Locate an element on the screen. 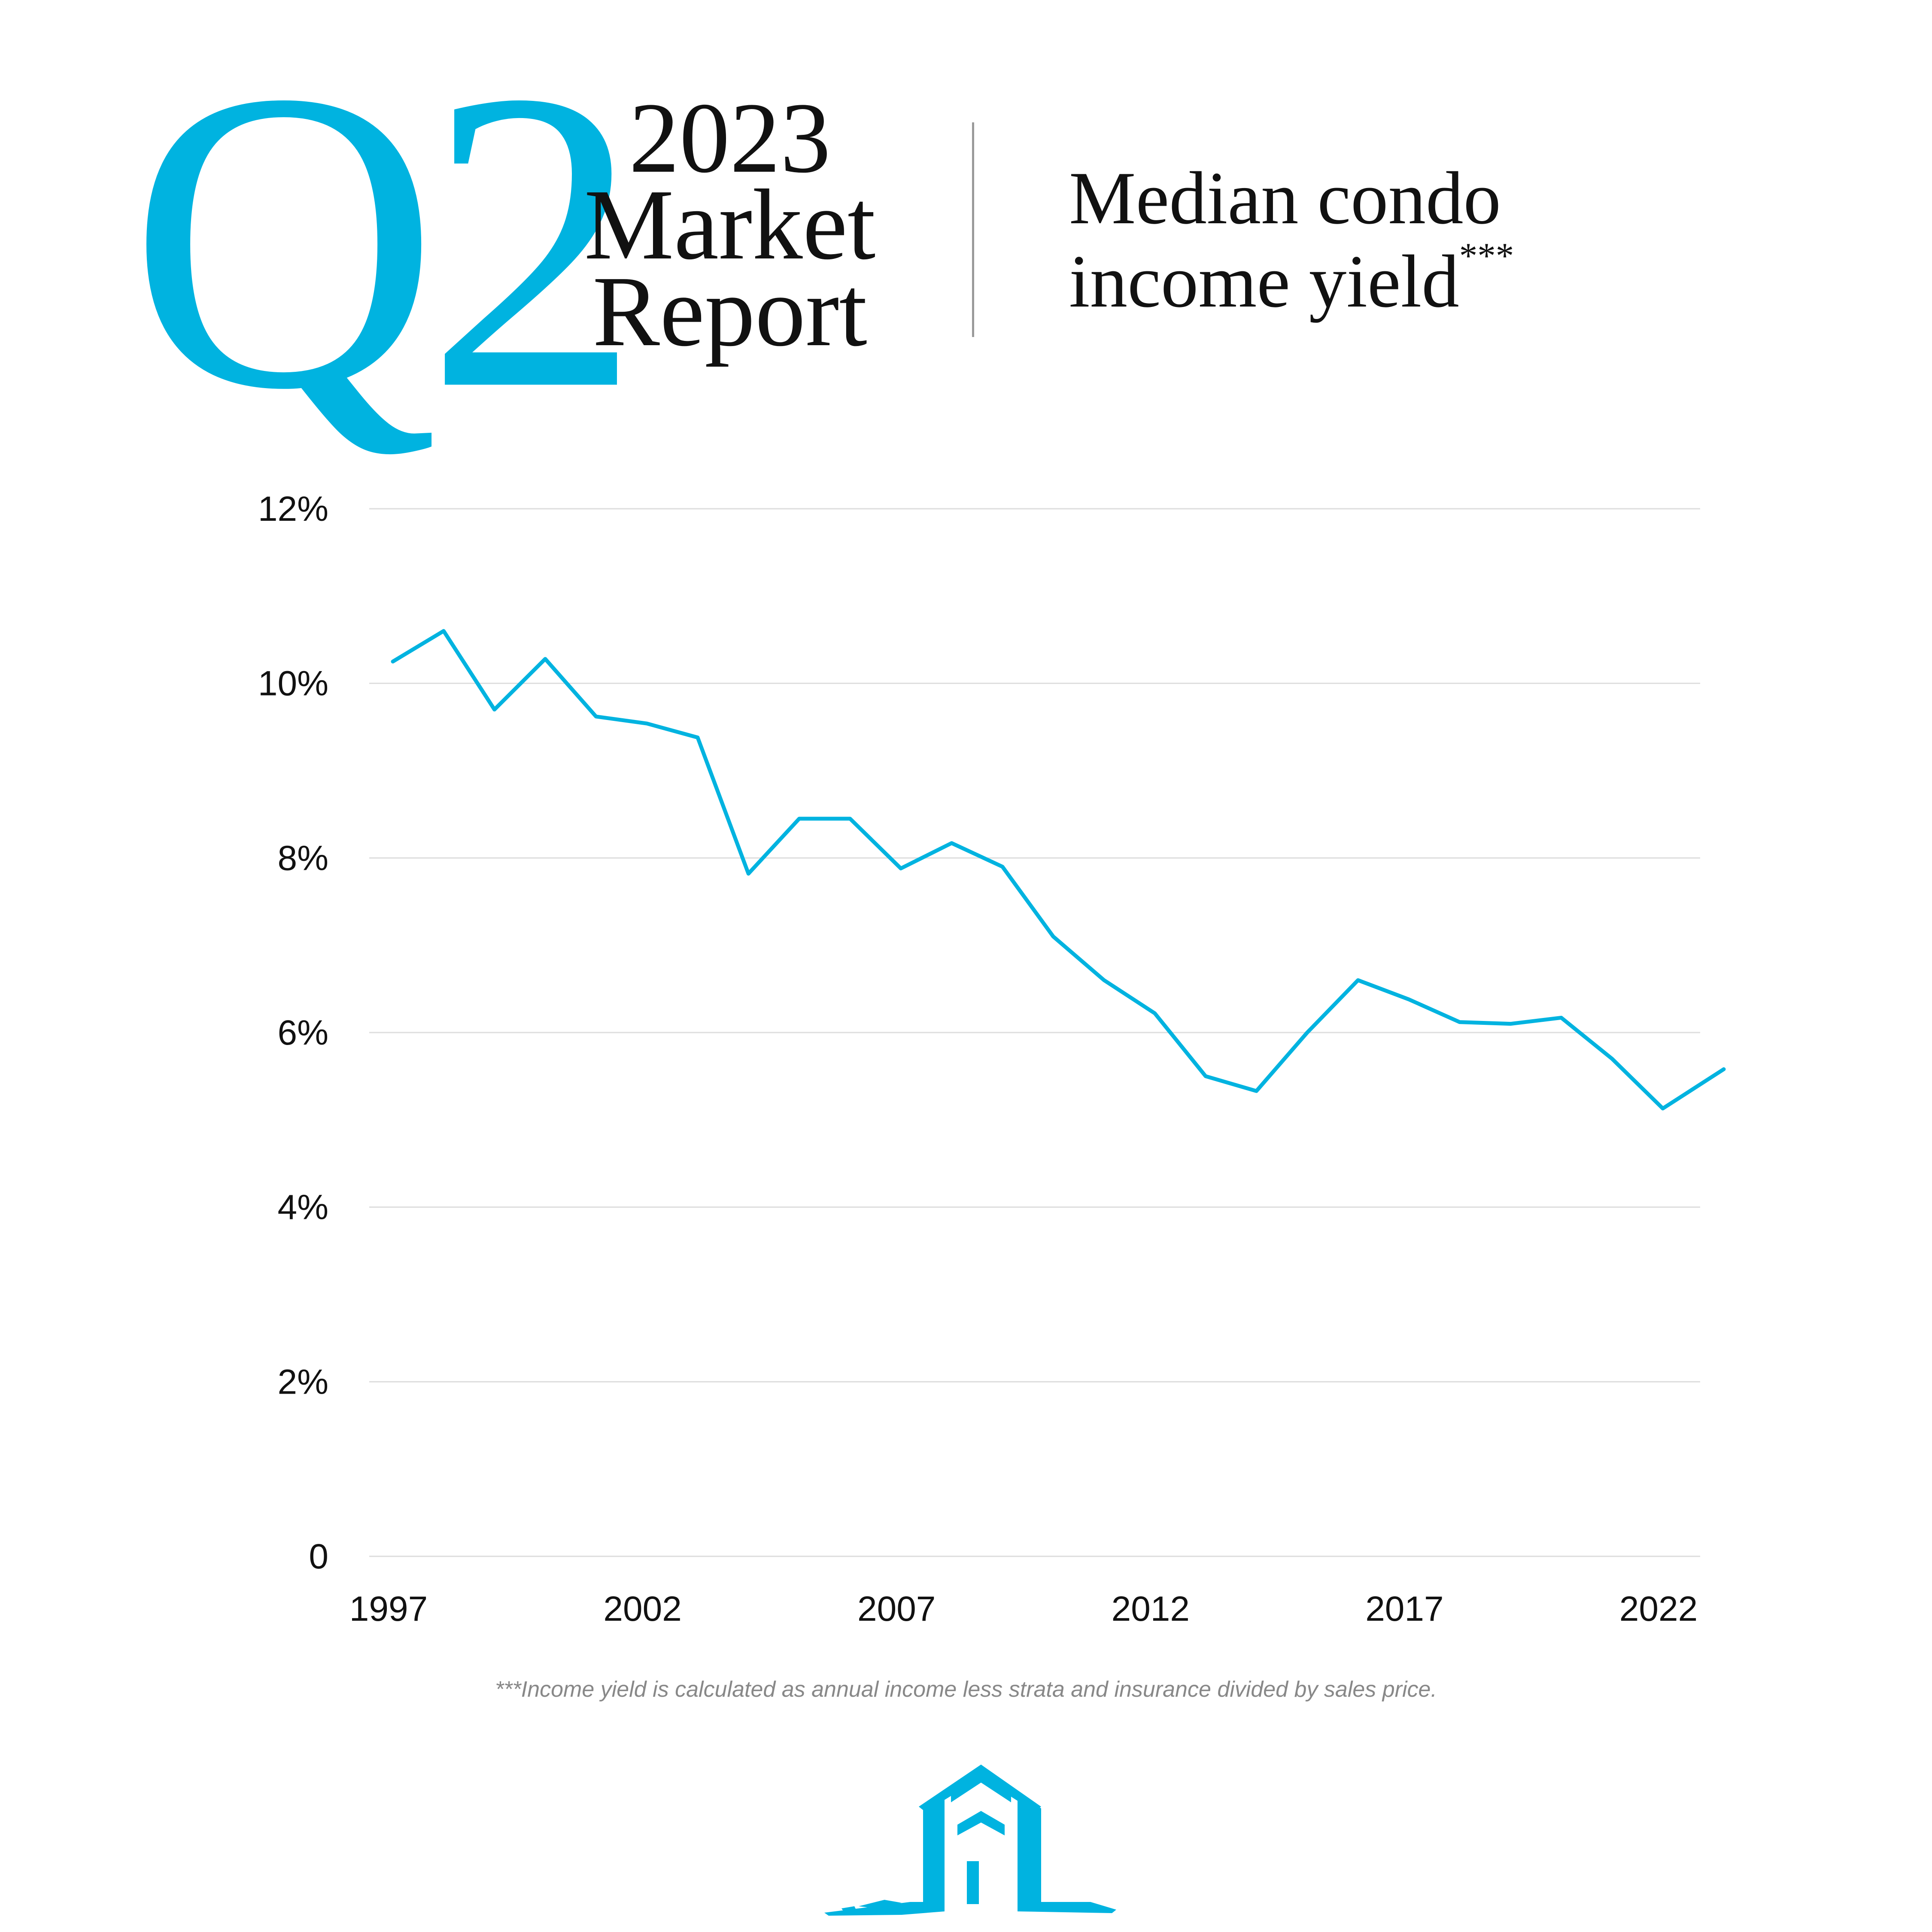 The width and height of the screenshot is (1932, 1932). chart-title: Median condo income yield*** is located at coordinates (1391, 240).